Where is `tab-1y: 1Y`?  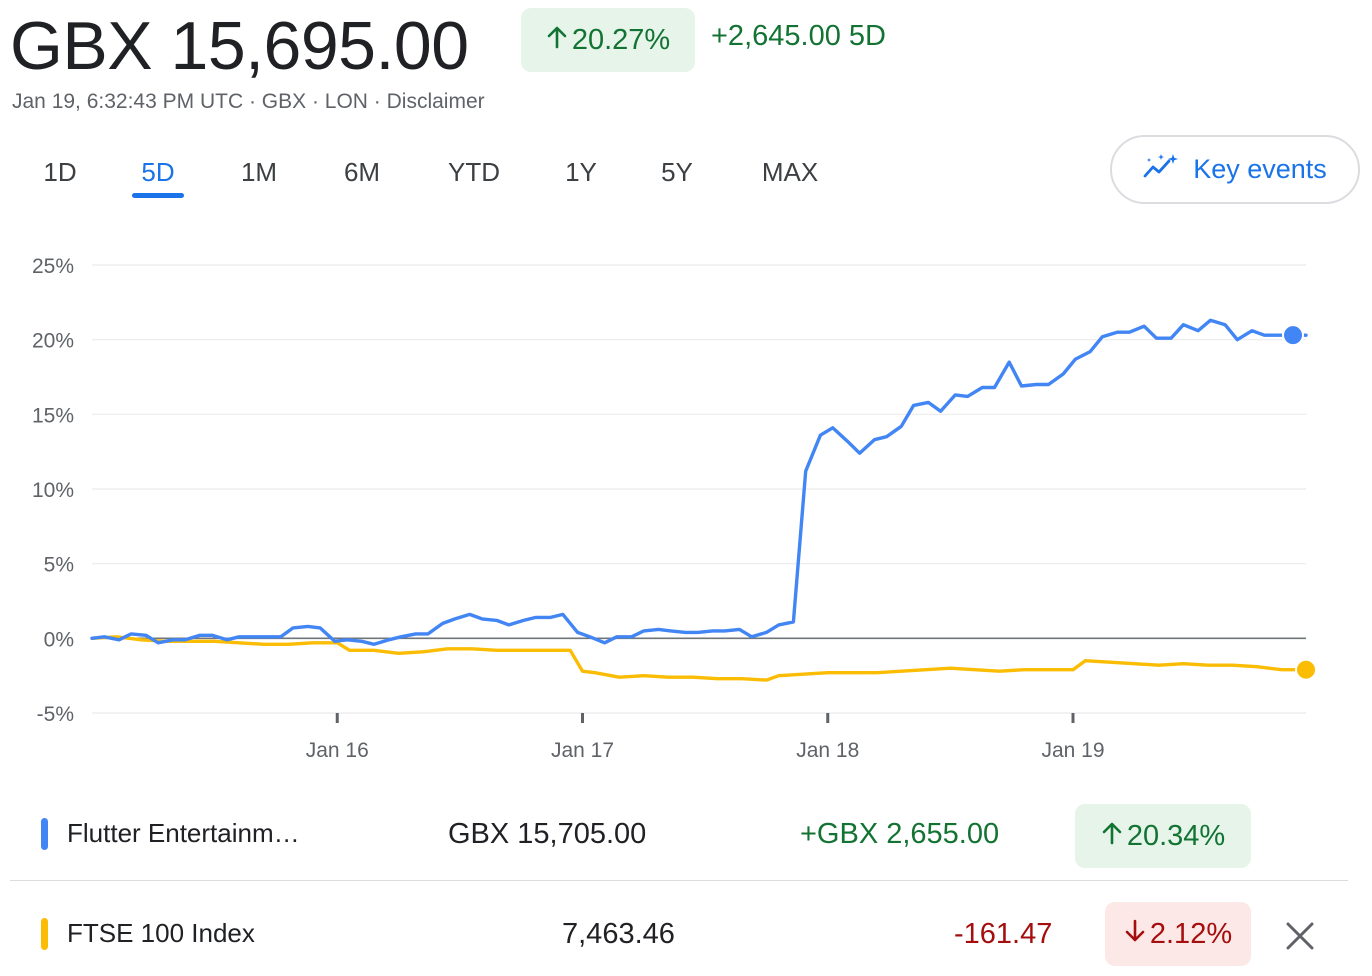
tab-1y: 1Y is located at coordinates (581, 172).